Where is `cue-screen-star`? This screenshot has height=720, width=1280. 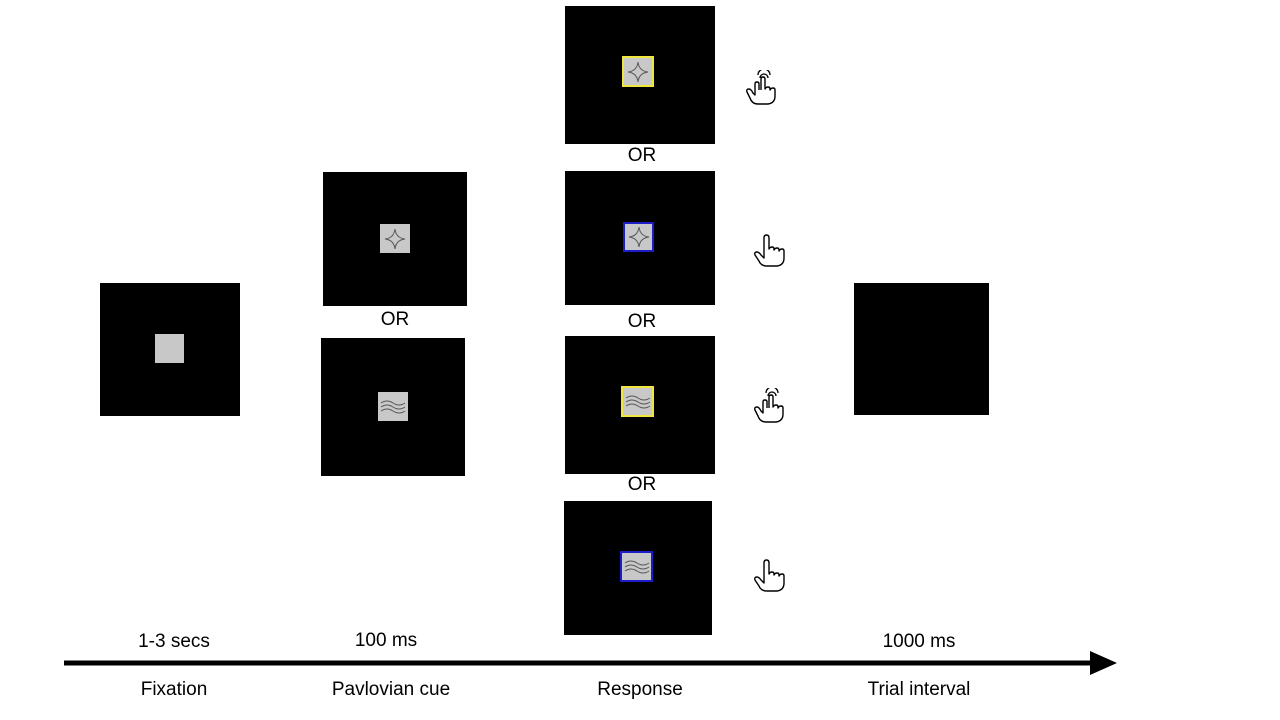 cue-screen-star is located at coordinates (395, 239).